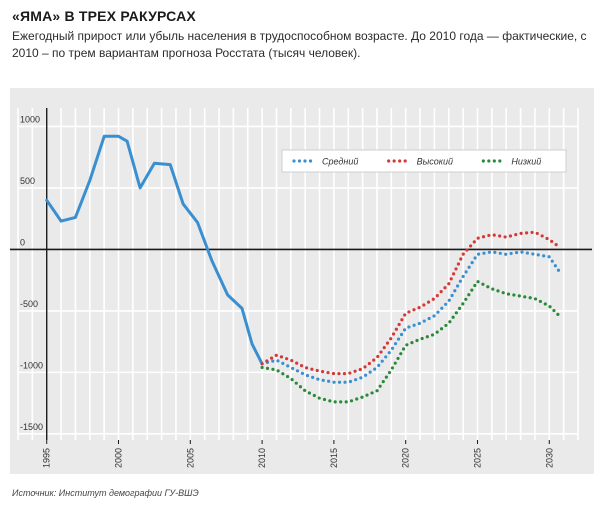 This screenshot has width=600, height=518. I want to click on series-line-medium, so click(410, 317).